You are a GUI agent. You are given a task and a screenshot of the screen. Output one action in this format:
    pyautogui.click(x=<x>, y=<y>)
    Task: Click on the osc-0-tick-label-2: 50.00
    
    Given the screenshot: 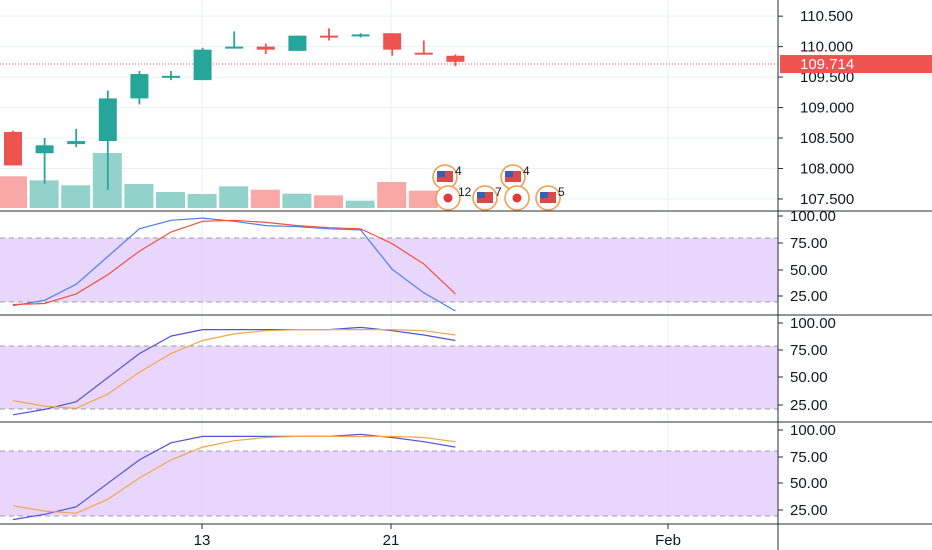 What is the action you would take?
    pyautogui.click(x=809, y=270)
    